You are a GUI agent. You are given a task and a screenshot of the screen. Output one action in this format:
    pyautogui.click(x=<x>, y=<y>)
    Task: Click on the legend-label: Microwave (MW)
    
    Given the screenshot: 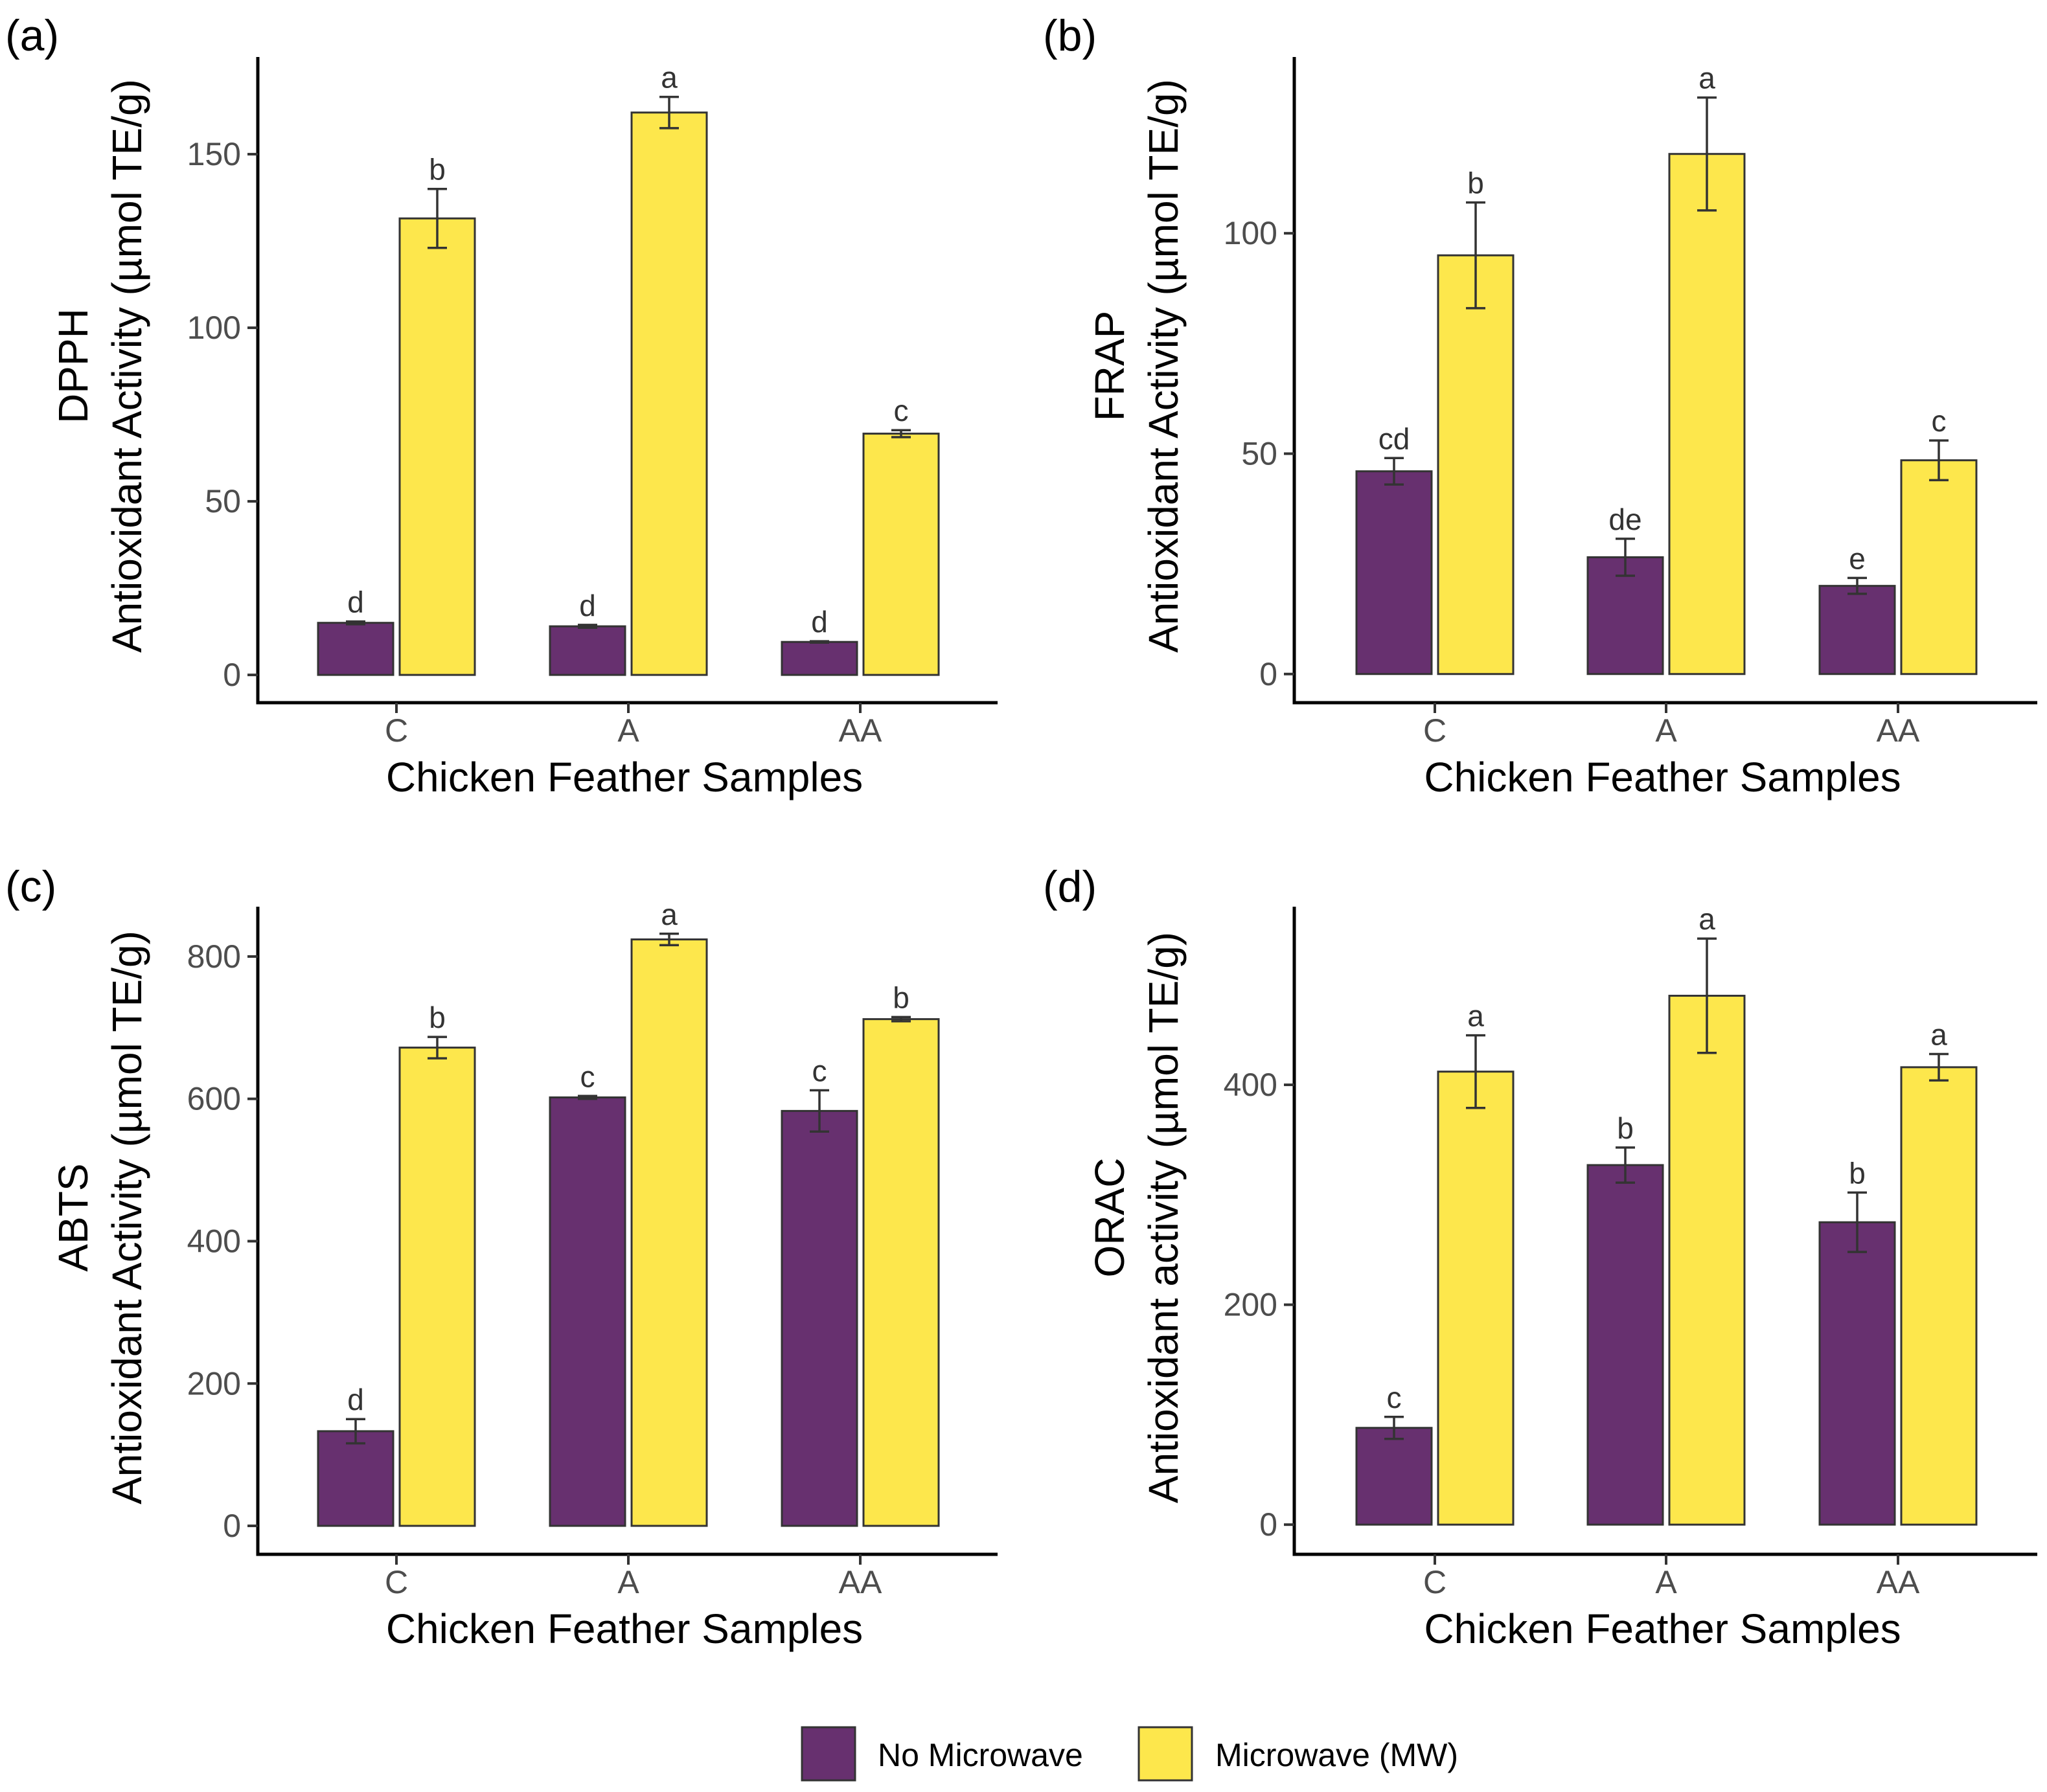 What is the action you would take?
    pyautogui.click(x=1336, y=1755)
    